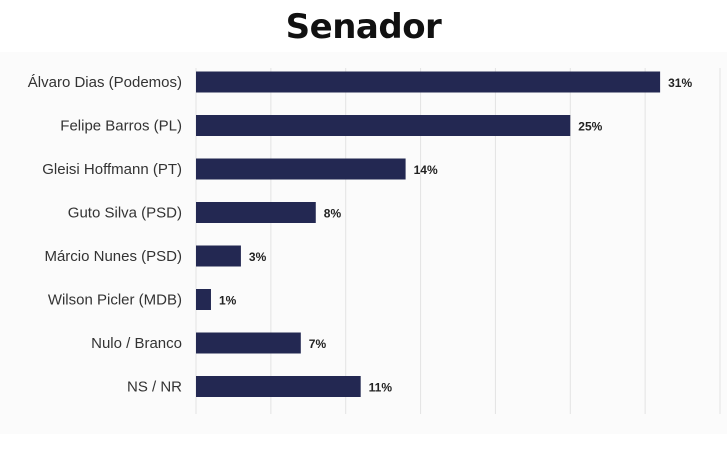 The image size is (727, 450). What do you see at coordinates (363, 27) in the screenshot?
I see `chart-title: Senador` at bounding box center [363, 27].